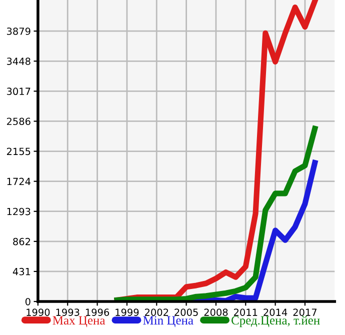  Describe the element at coordinates (156, 312) in the screenshot. I see `x-tick-label: 2002` at that location.